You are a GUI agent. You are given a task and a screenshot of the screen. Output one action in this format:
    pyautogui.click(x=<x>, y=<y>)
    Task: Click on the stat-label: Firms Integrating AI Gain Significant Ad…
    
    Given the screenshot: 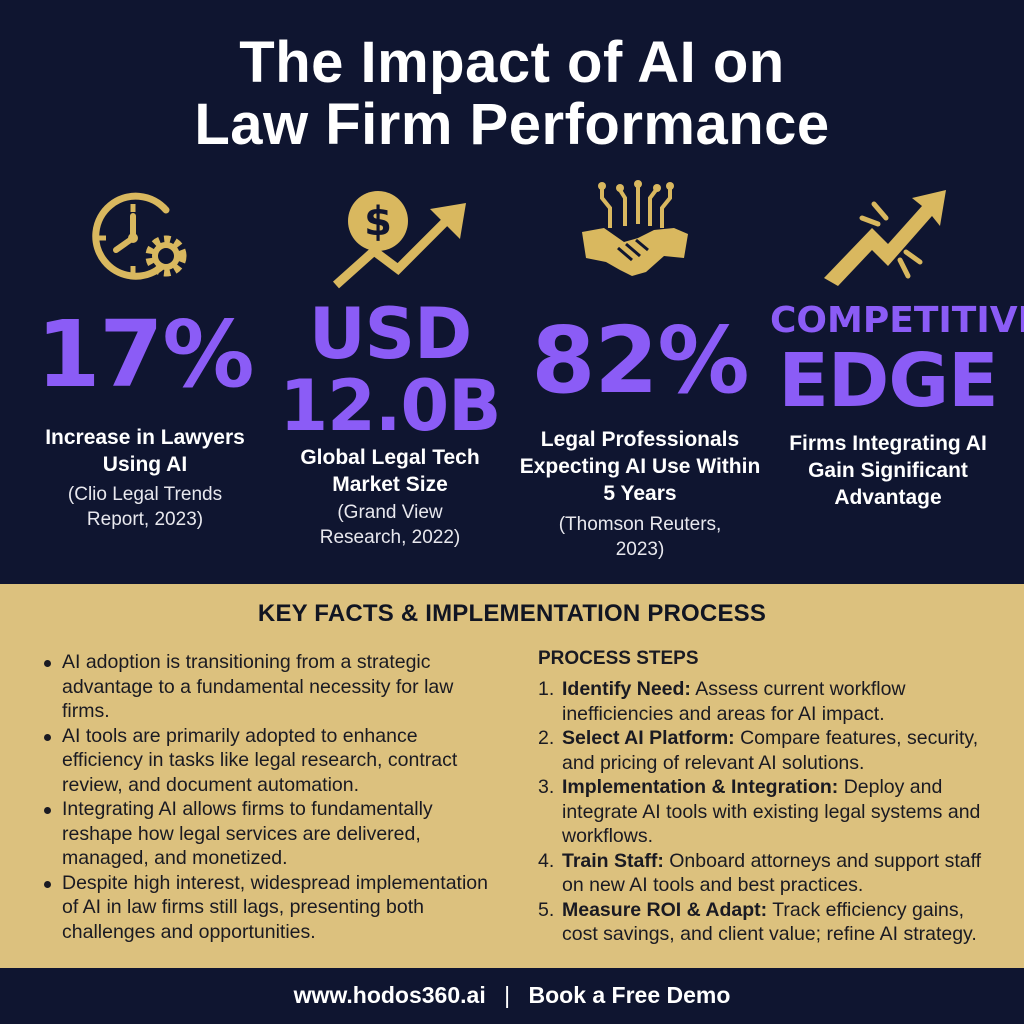 What is the action you would take?
    pyautogui.click(x=888, y=470)
    